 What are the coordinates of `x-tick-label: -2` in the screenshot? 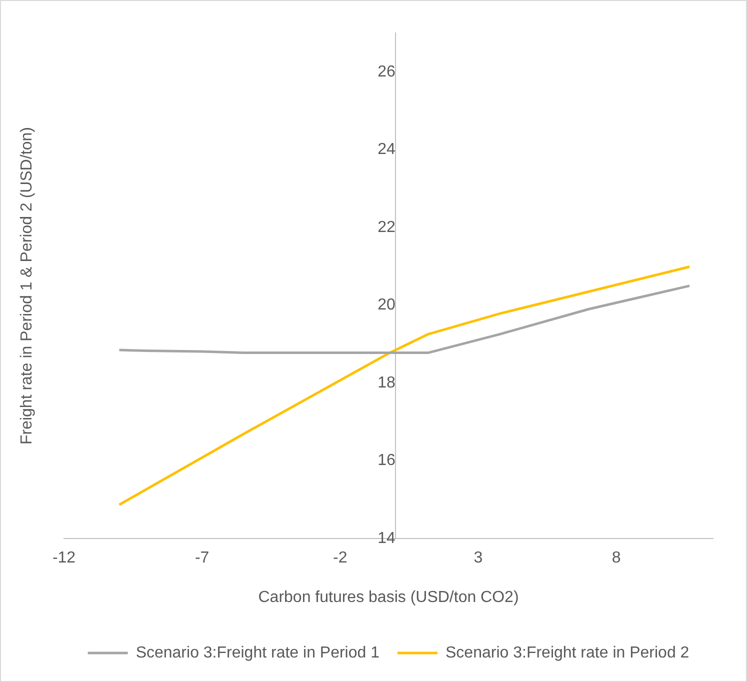 It's located at (340, 558).